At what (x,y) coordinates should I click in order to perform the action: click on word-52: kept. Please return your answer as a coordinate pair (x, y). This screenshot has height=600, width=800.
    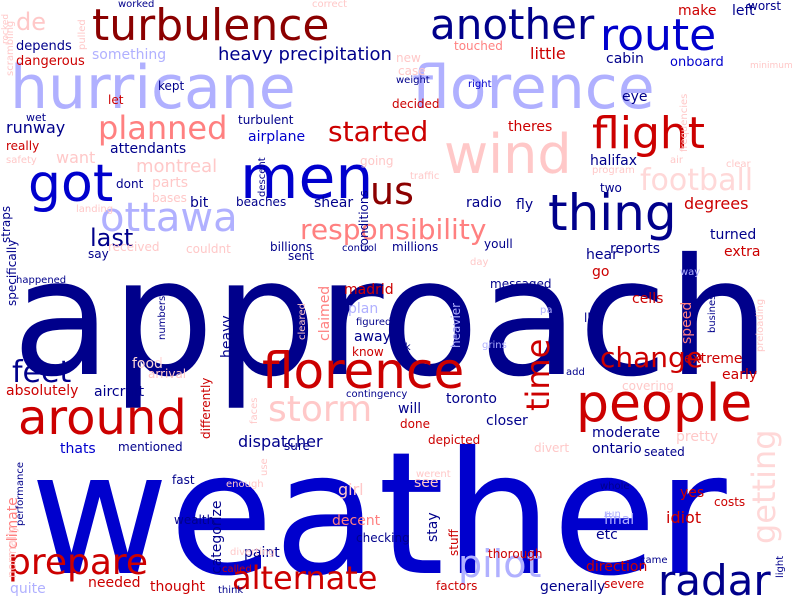
    Looking at the image, I should click on (171, 86).